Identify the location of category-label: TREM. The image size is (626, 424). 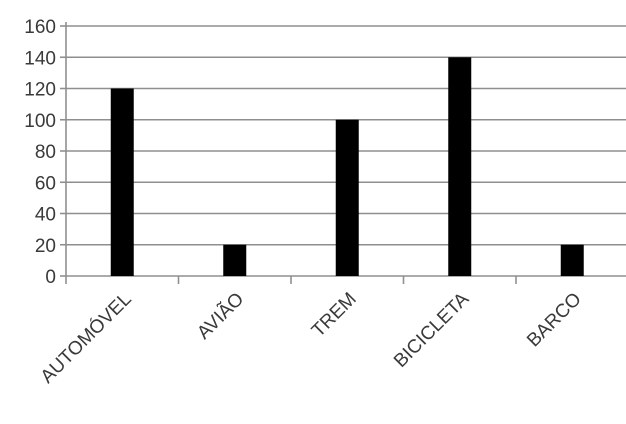
(334, 315).